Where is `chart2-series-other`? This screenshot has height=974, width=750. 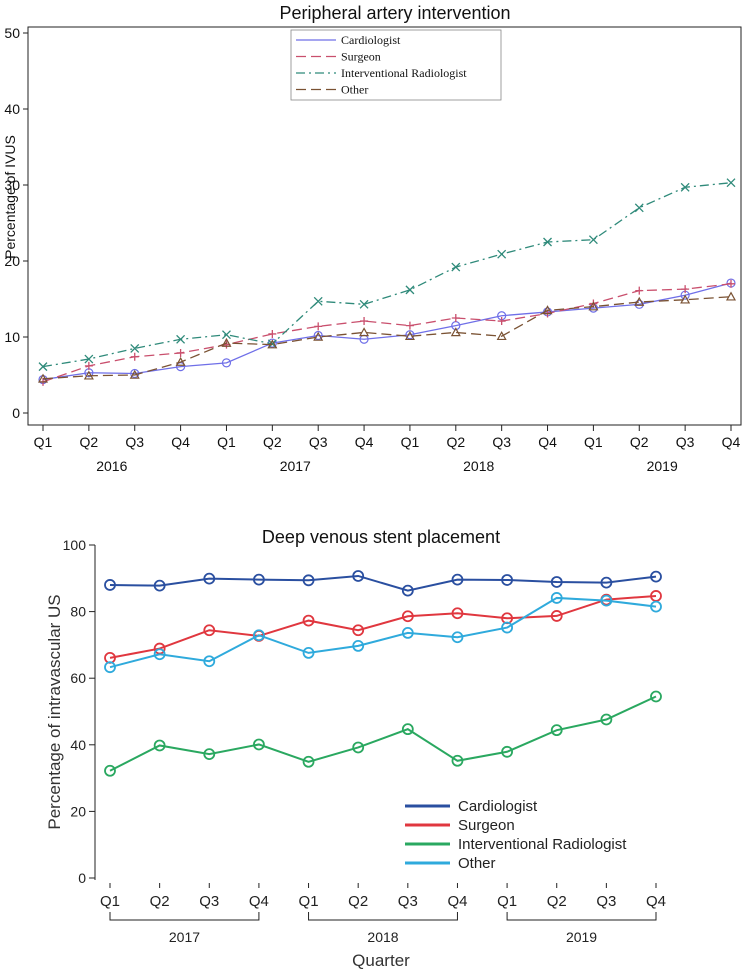 chart2-series-other is located at coordinates (383, 633).